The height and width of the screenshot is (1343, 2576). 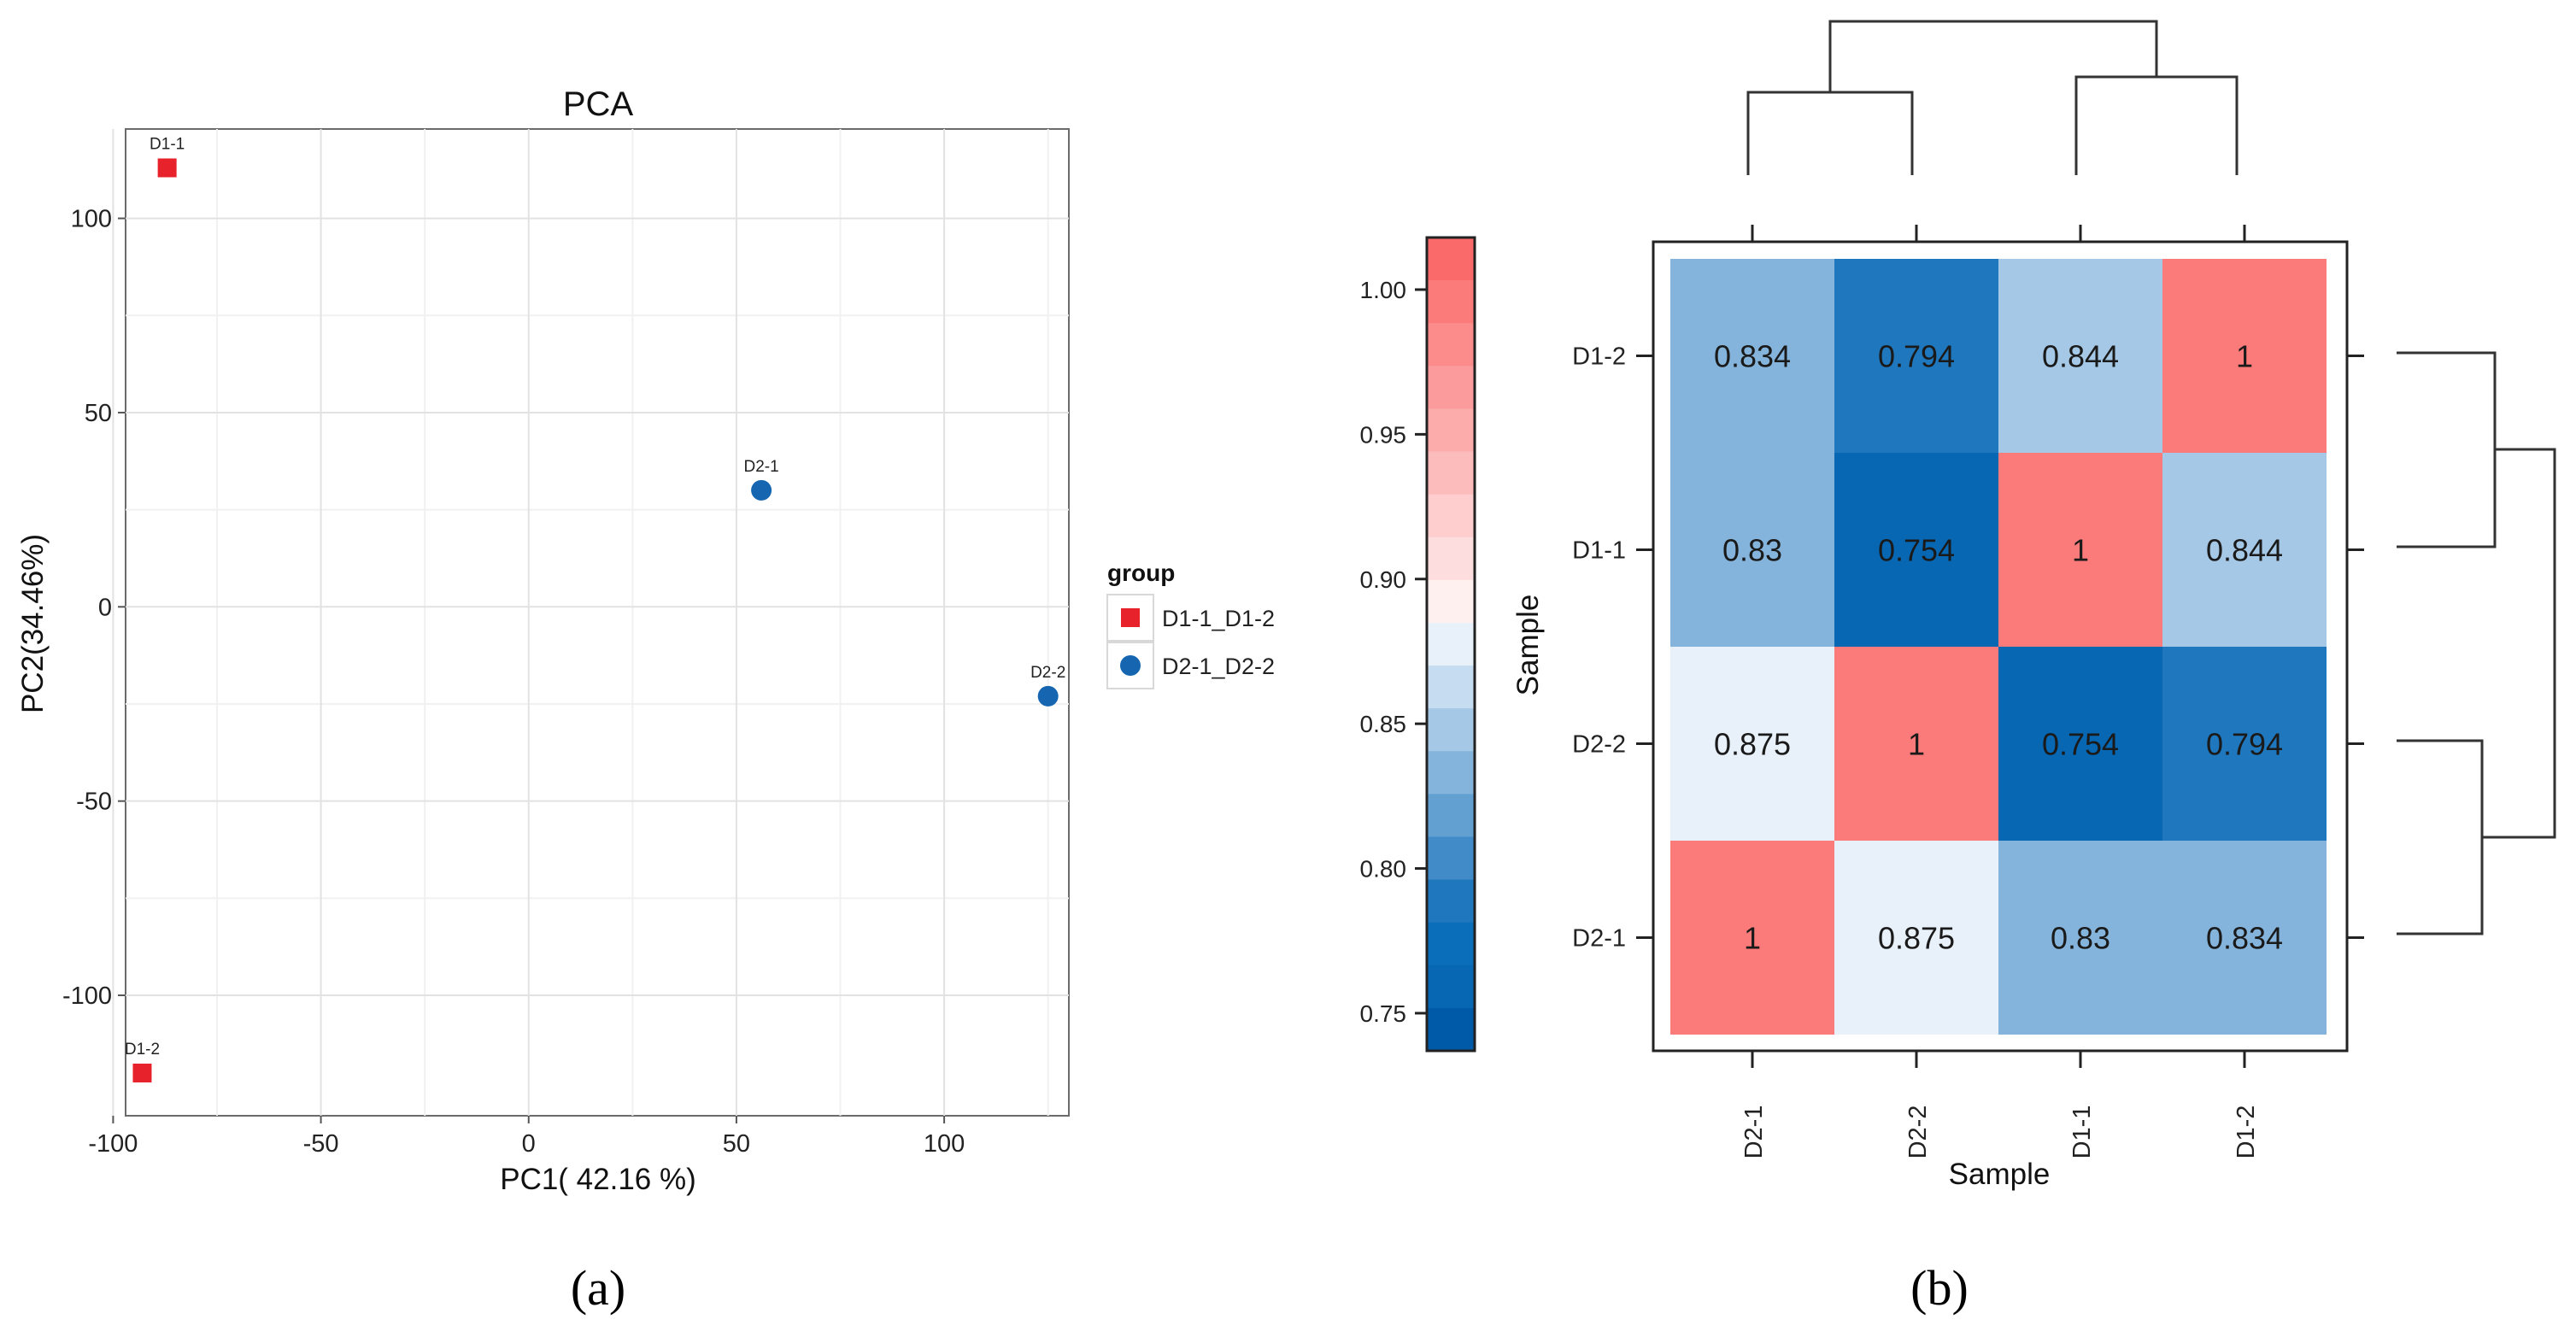 I want to click on y-tick-label: 0, so click(x=105, y=607).